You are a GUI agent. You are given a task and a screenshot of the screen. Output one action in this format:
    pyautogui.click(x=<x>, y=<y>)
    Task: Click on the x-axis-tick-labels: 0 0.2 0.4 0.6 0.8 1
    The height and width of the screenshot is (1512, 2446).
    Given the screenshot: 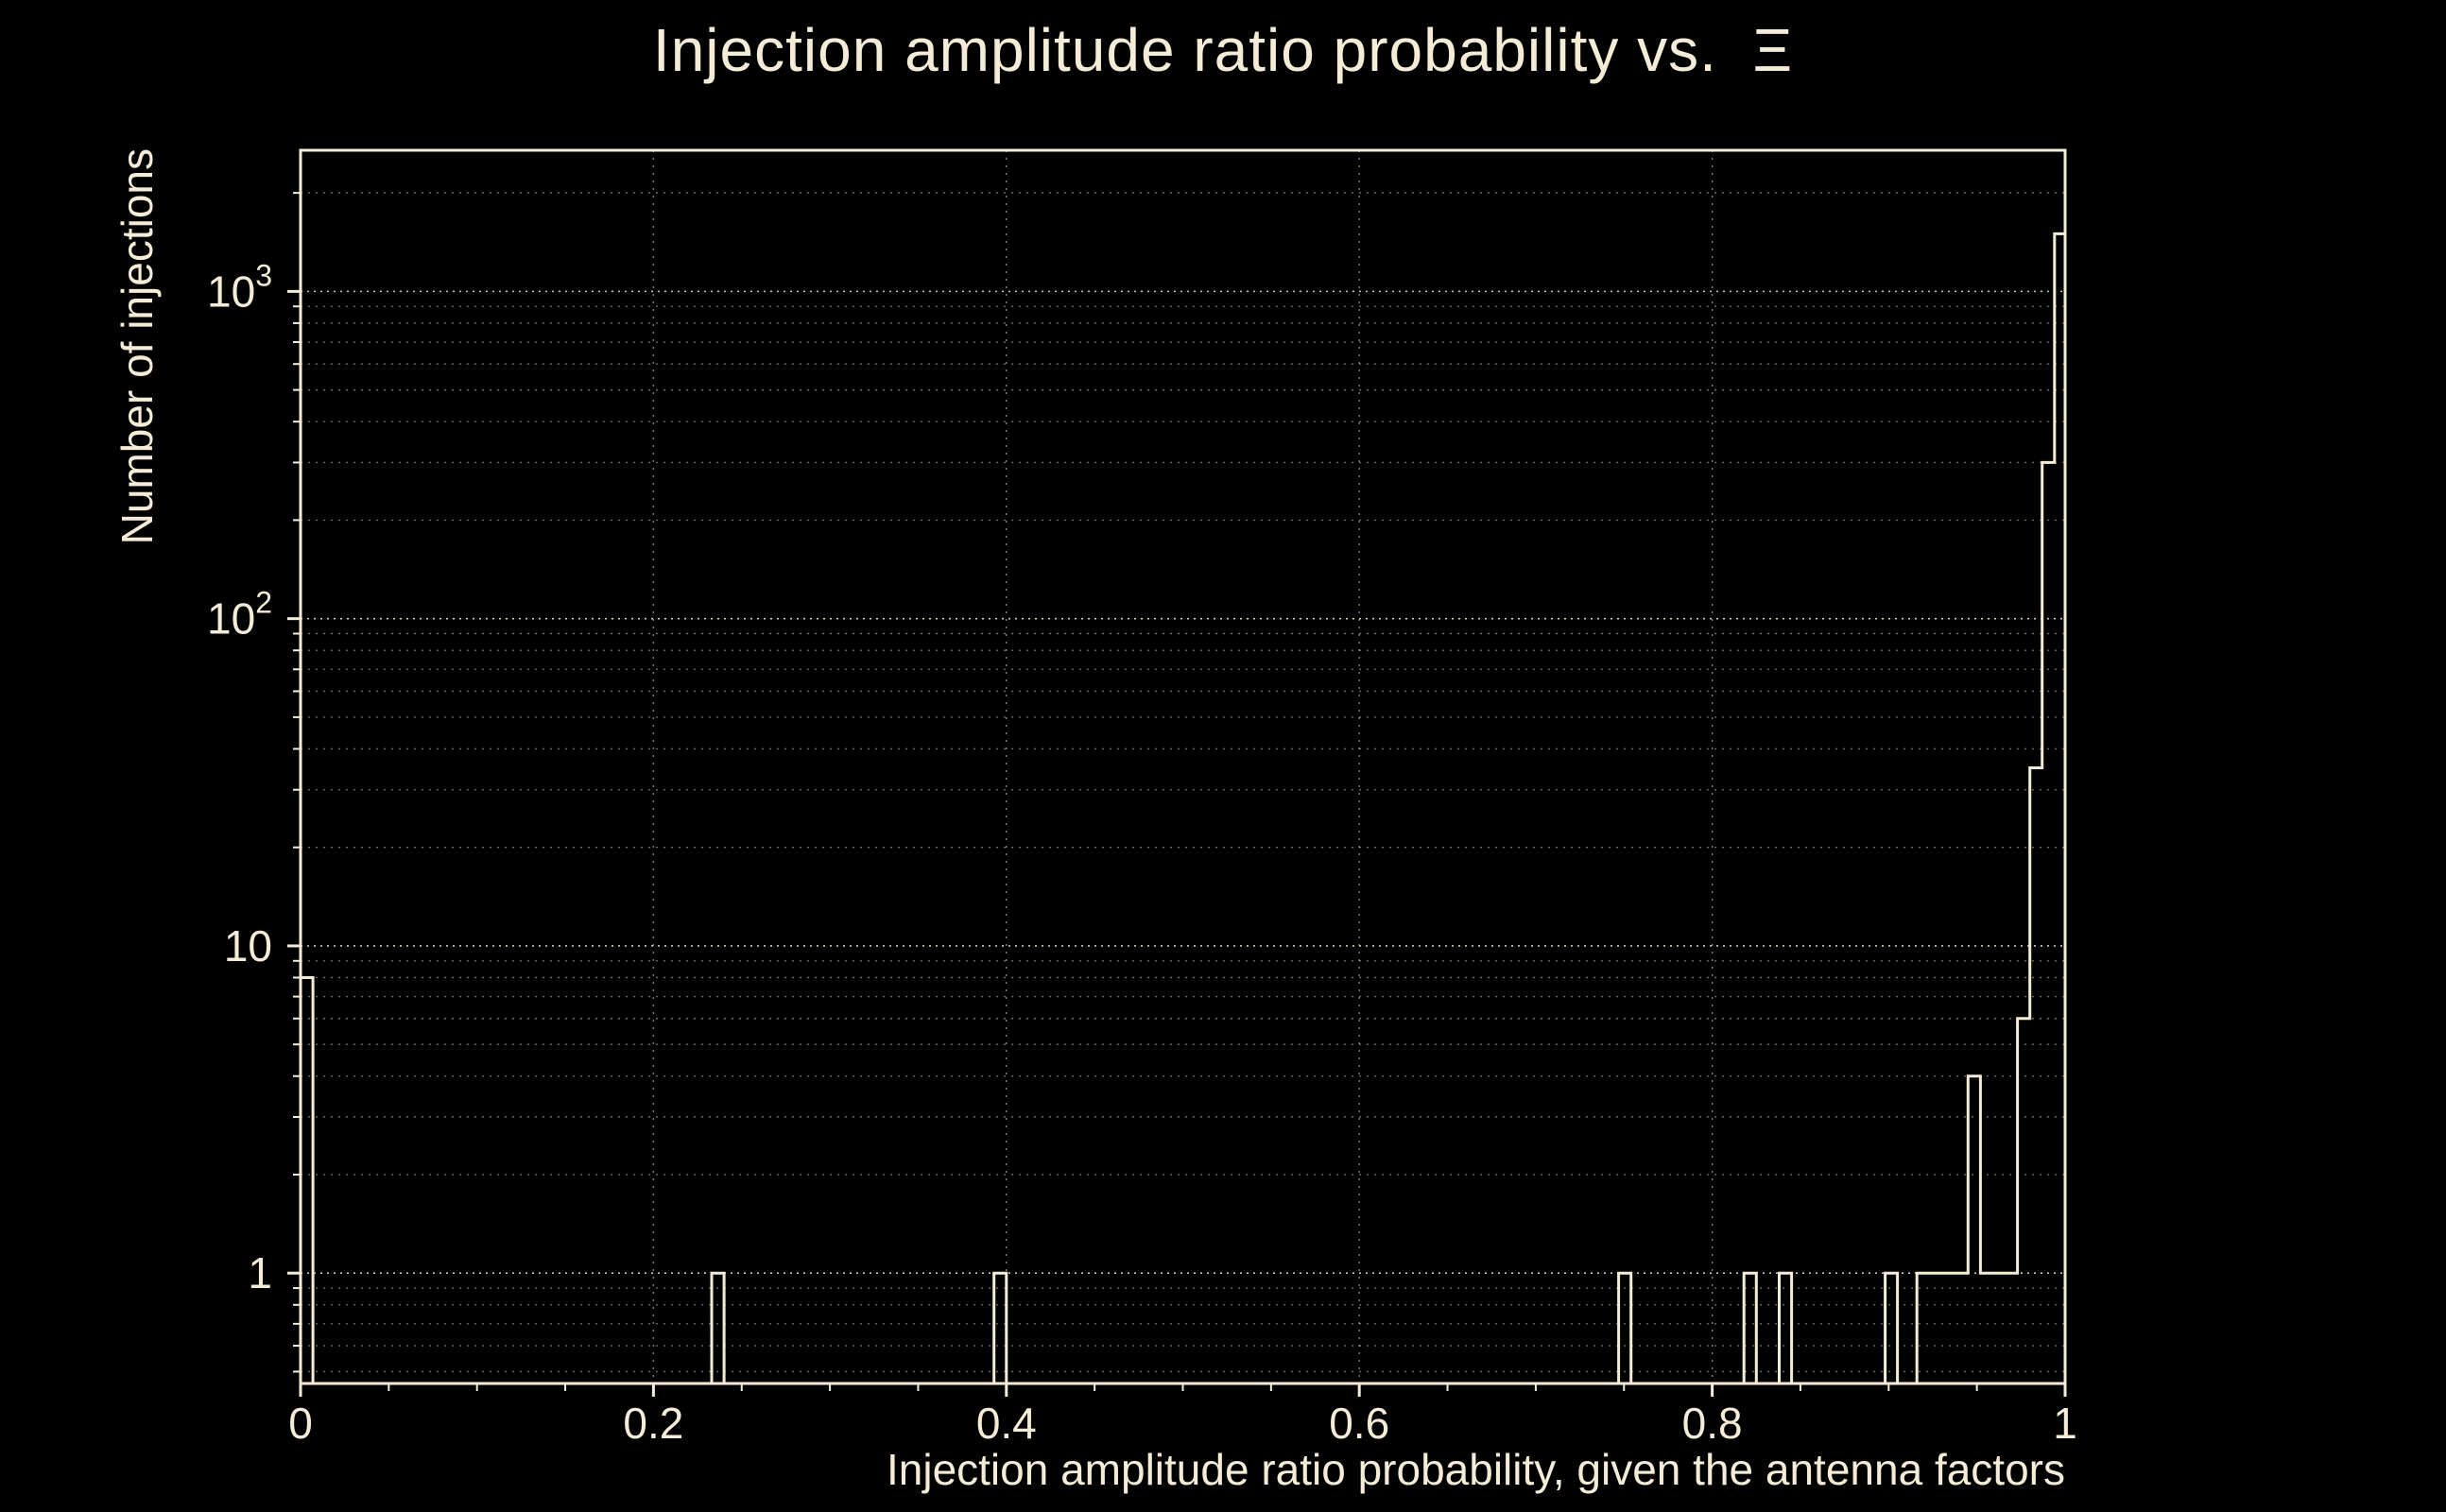 What is the action you would take?
    pyautogui.click(x=1182, y=1423)
    